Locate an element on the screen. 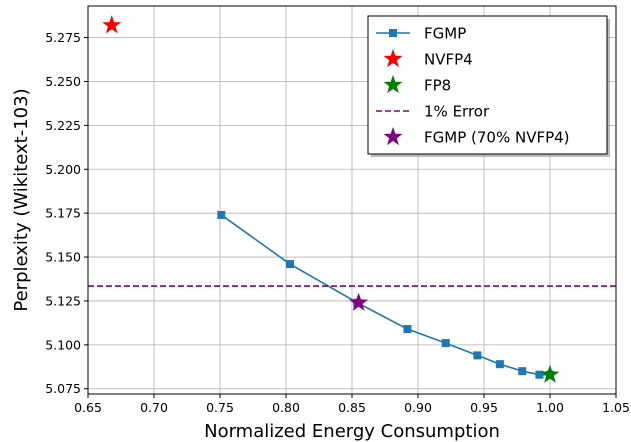  y-tick-label: 5.175 is located at coordinates (63, 213).